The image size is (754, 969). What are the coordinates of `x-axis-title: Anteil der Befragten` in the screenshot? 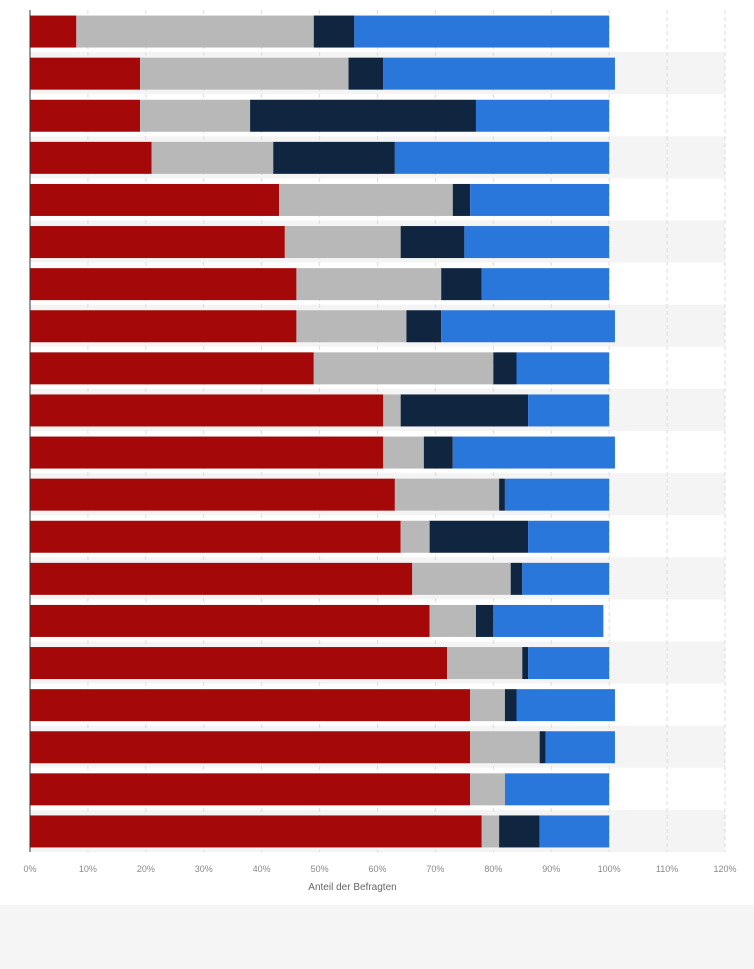 It's located at (352, 887).